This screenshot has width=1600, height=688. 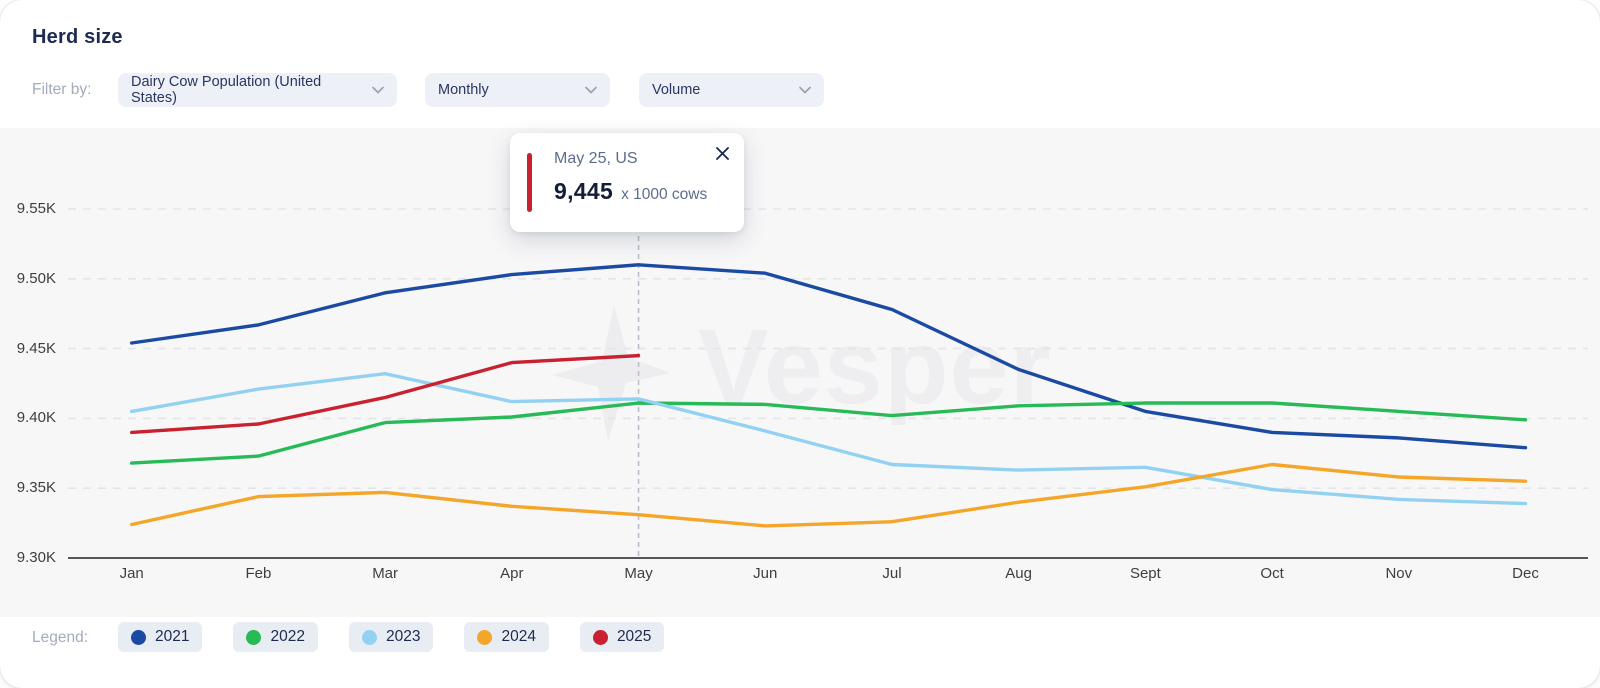 I want to click on legend-item-label: 2024, so click(x=518, y=636).